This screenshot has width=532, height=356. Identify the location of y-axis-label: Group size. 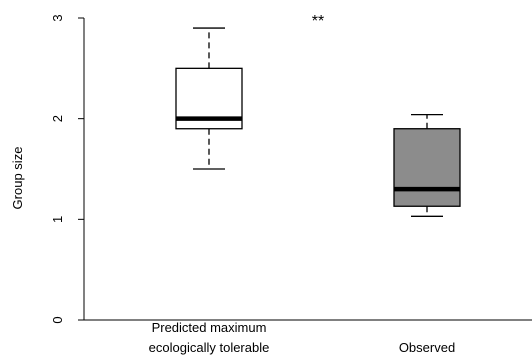
(17, 178).